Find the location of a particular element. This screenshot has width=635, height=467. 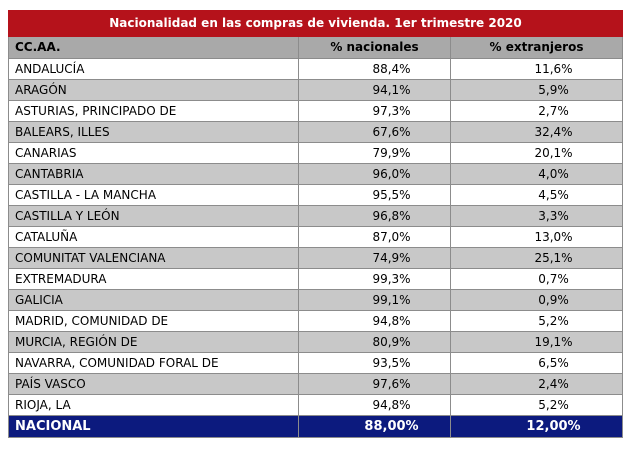

cell-nationals: 96,0% is located at coordinates (374, 174).